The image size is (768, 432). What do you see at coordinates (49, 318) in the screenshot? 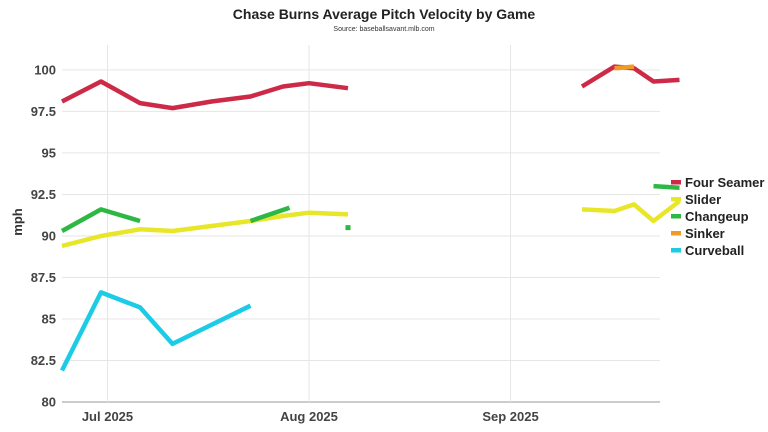
I see `y-tick-label: 85` at bounding box center [49, 318].